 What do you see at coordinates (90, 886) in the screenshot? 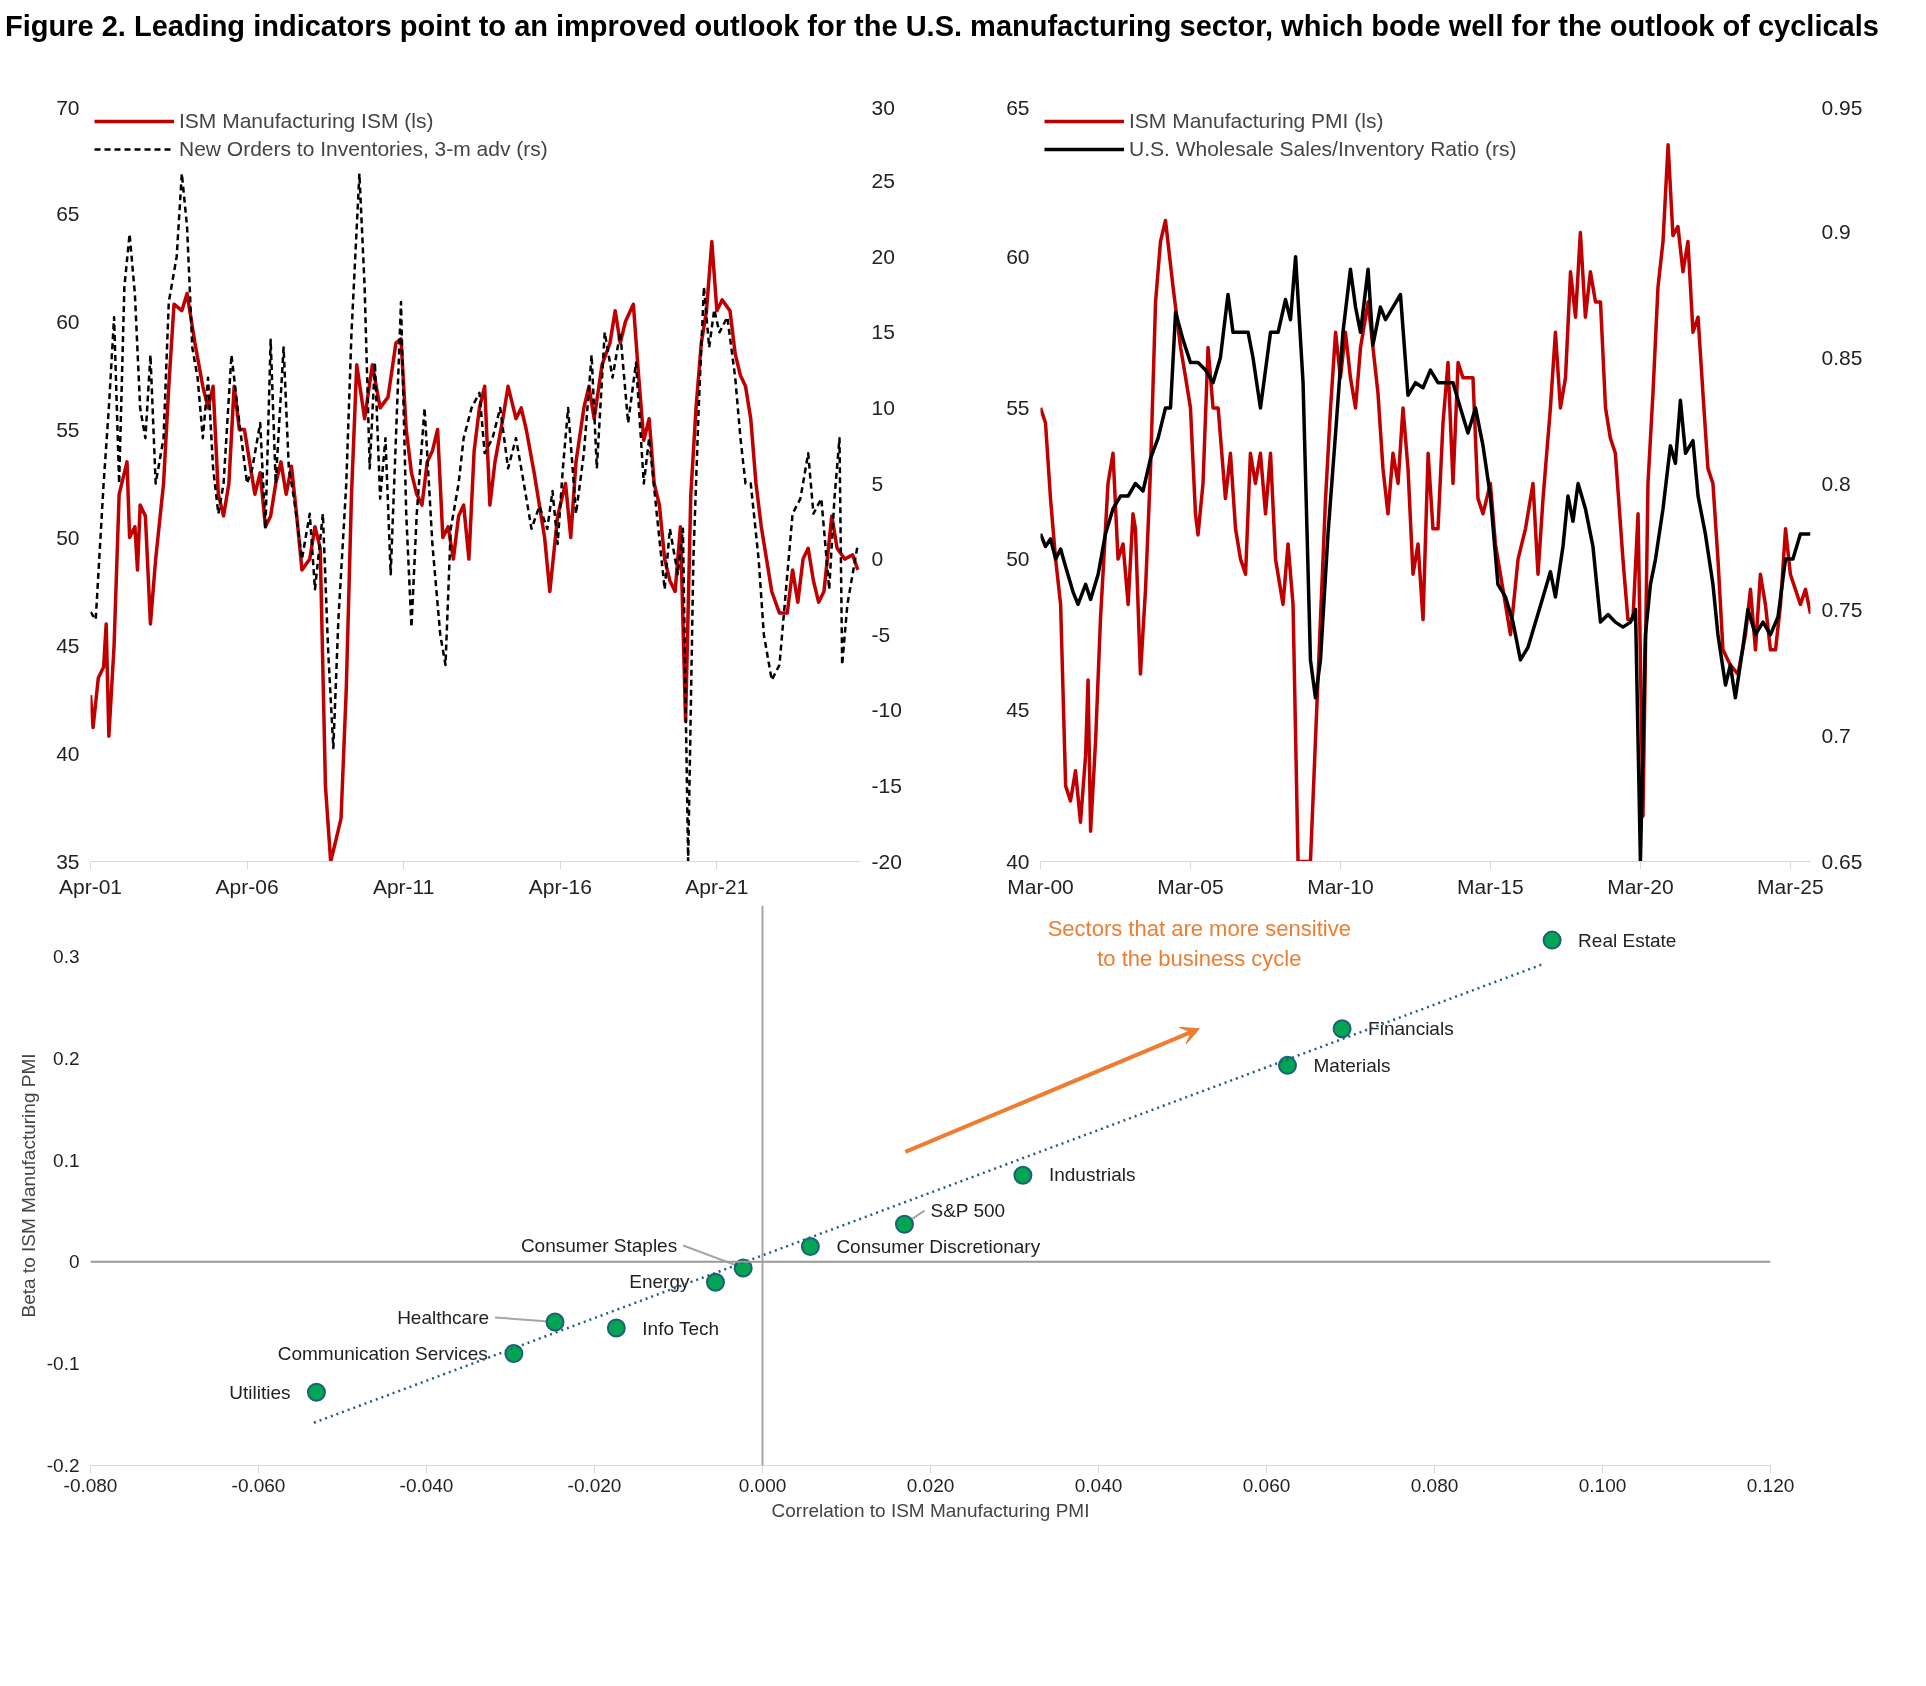
I see `x-tick-label: Apr-01` at bounding box center [90, 886].